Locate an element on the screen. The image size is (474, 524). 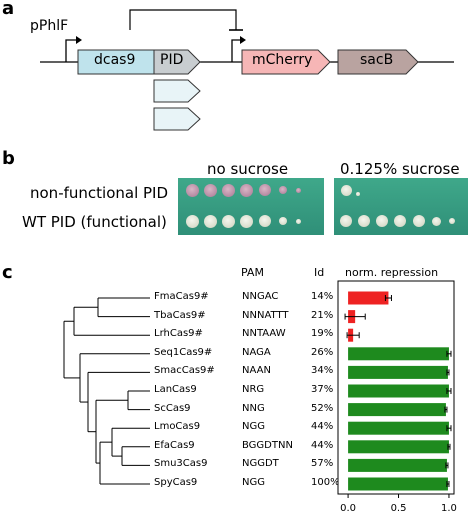
pam-value: NRG is located at coordinates (253, 389).